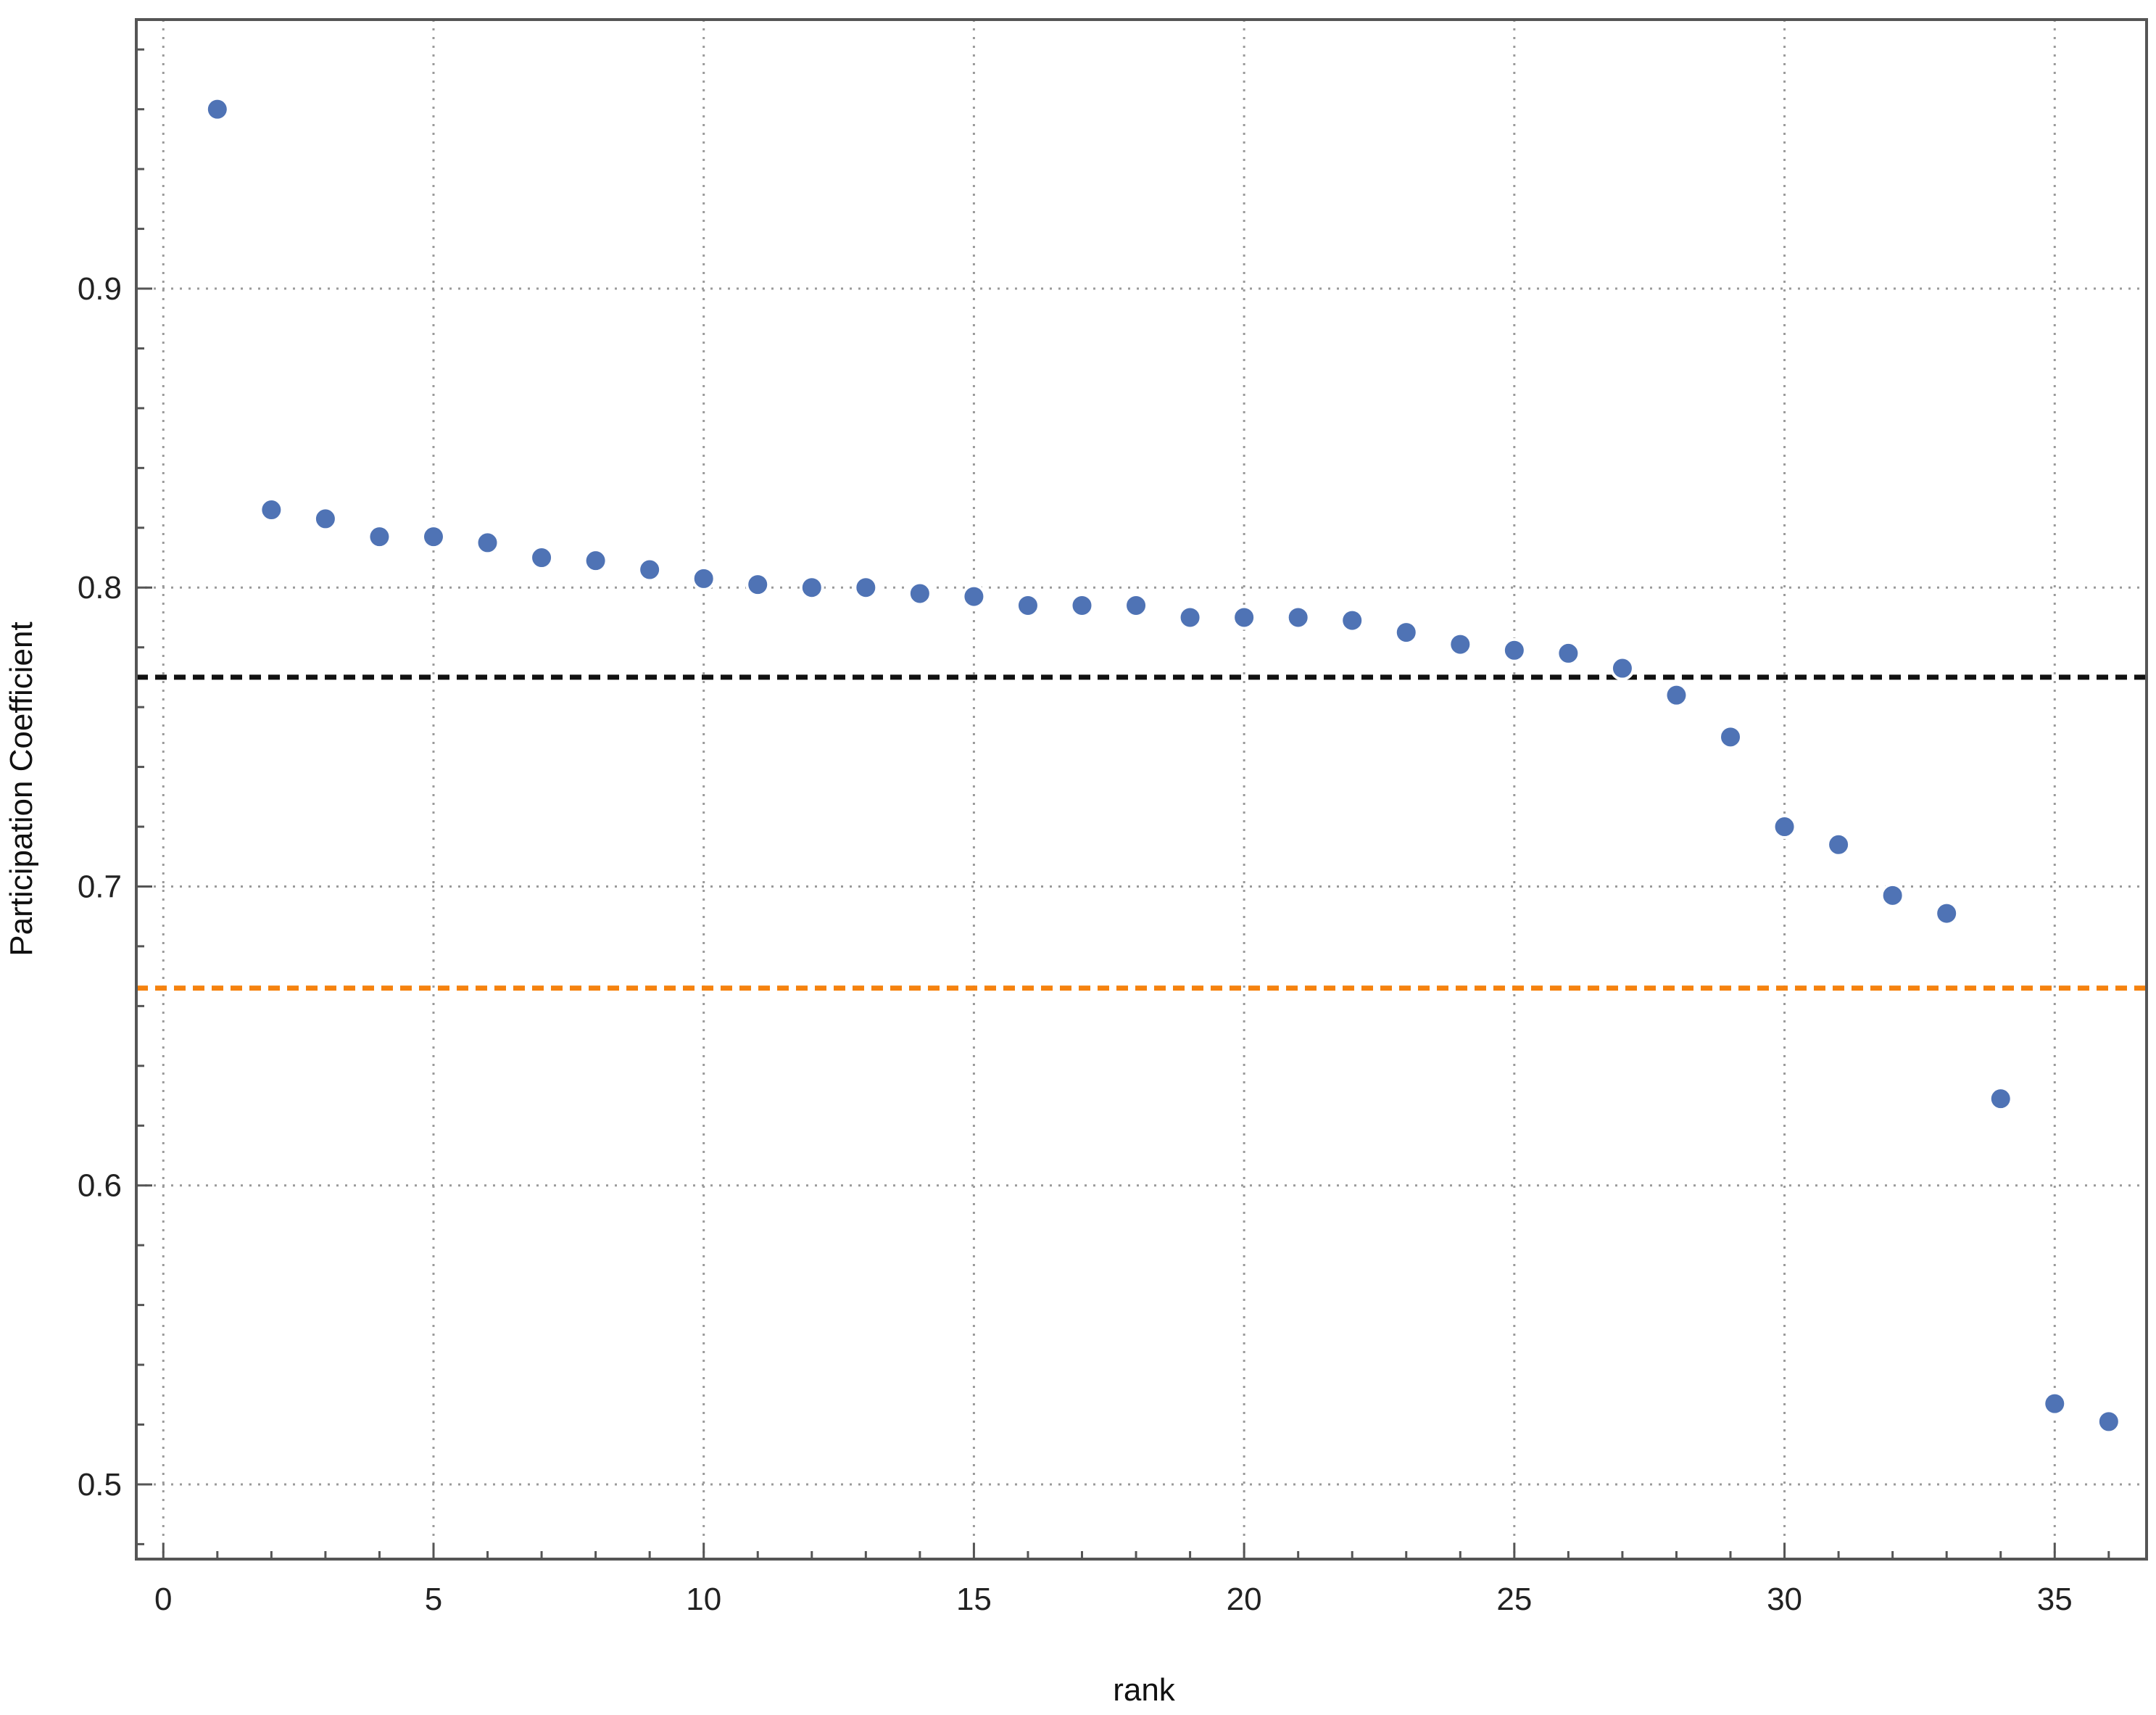 This screenshot has height=1715, width=2156. I want to click on x-tick-label: 25, so click(1514, 1599).